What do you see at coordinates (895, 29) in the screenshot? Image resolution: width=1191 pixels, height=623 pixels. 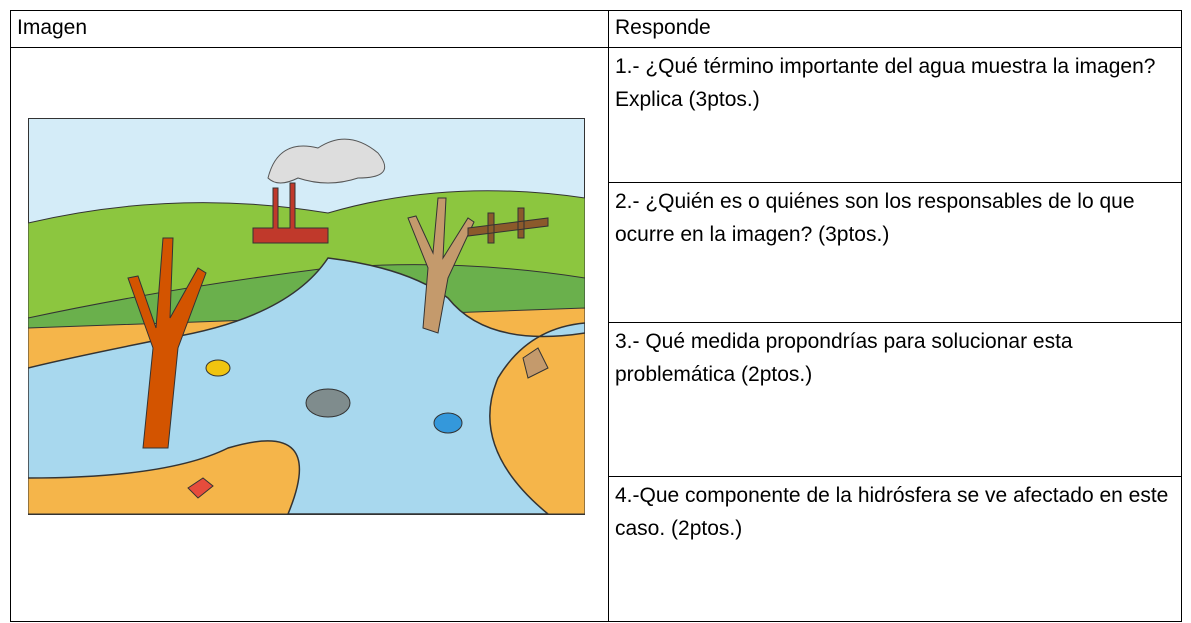 I see `header-cell: Responde` at bounding box center [895, 29].